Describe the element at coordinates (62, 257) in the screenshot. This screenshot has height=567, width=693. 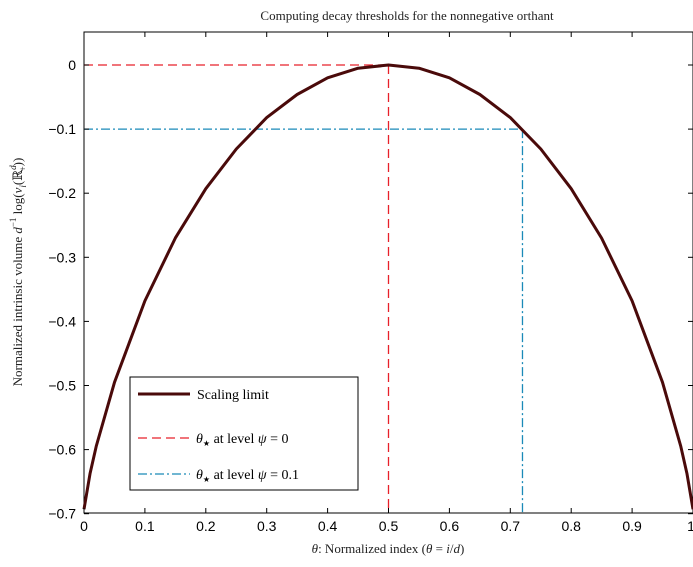
I see `y-tick-label: −0.3` at that location.